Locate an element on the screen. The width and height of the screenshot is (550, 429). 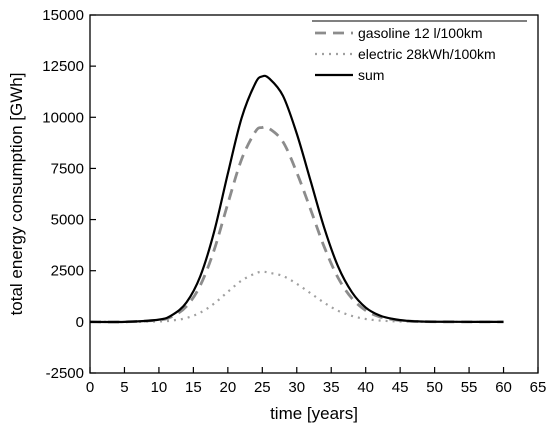
x-tick-label: 30 is located at coordinates (296, 387).